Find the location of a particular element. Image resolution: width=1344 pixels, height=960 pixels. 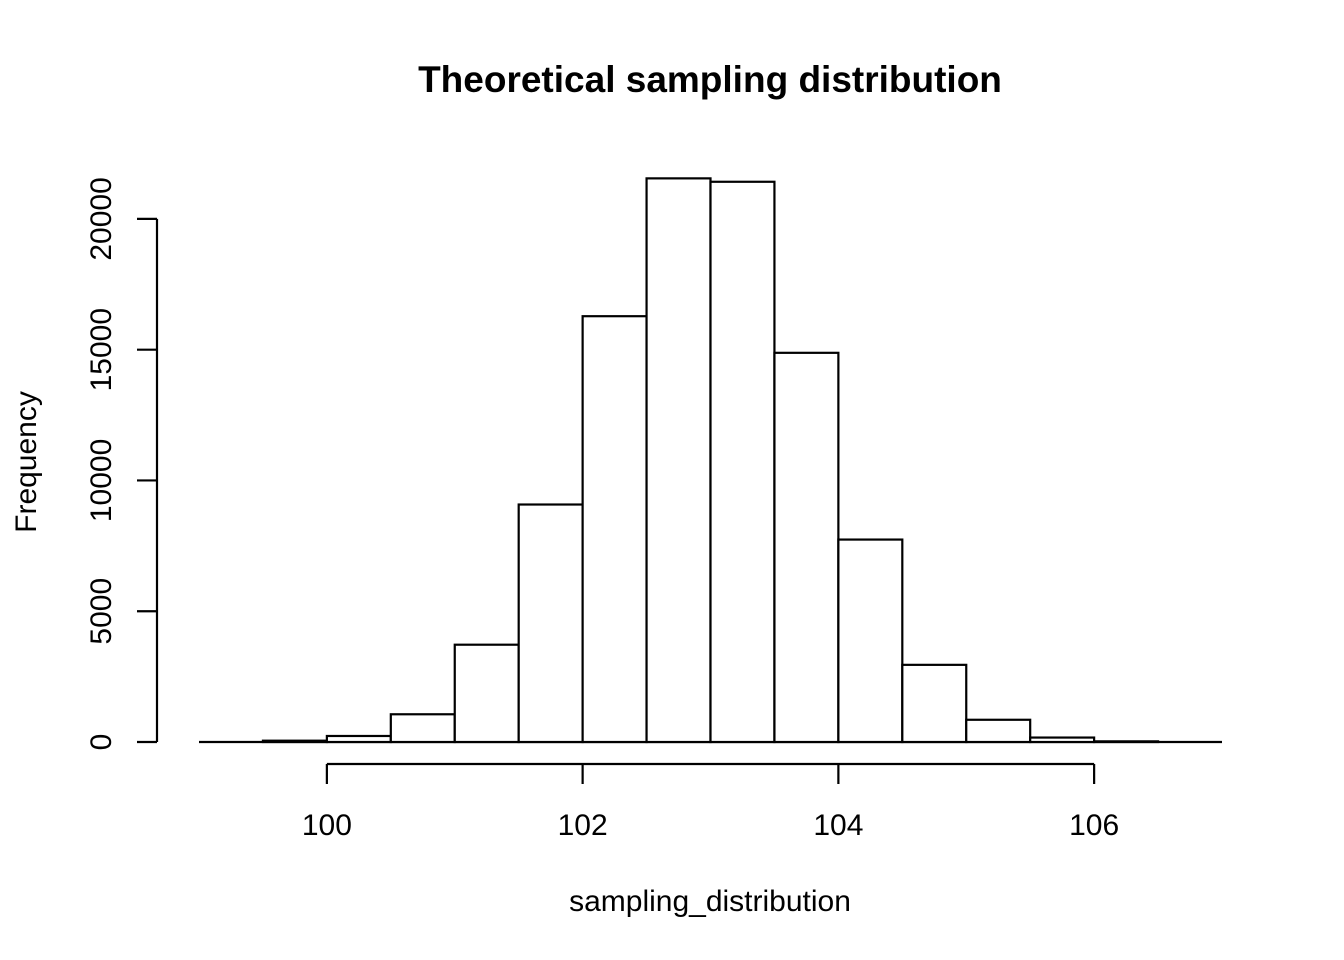

x-tick-label: 104 is located at coordinates (838, 825).